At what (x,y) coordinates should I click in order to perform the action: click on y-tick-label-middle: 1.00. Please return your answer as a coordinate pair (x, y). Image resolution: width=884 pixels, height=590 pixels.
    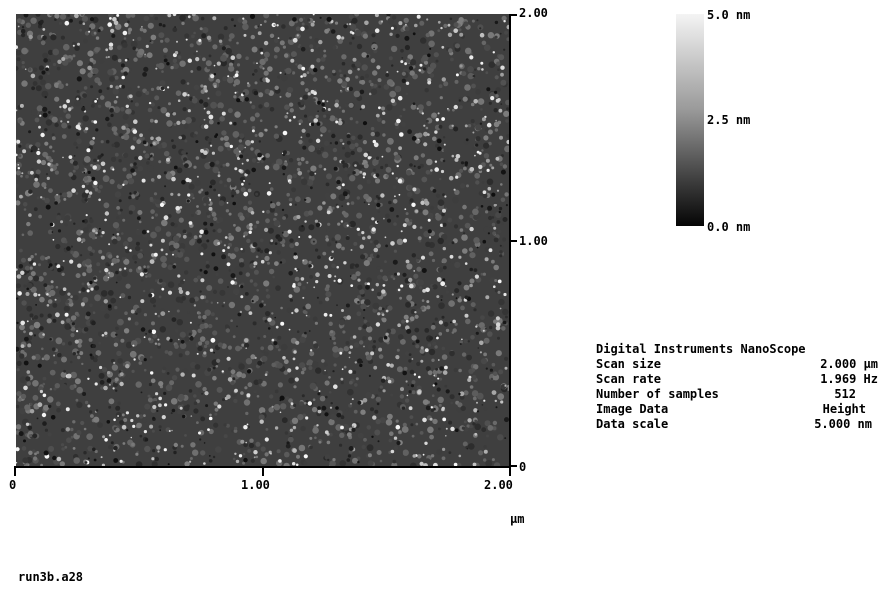
    Looking at the image, I should click on (533, 241).